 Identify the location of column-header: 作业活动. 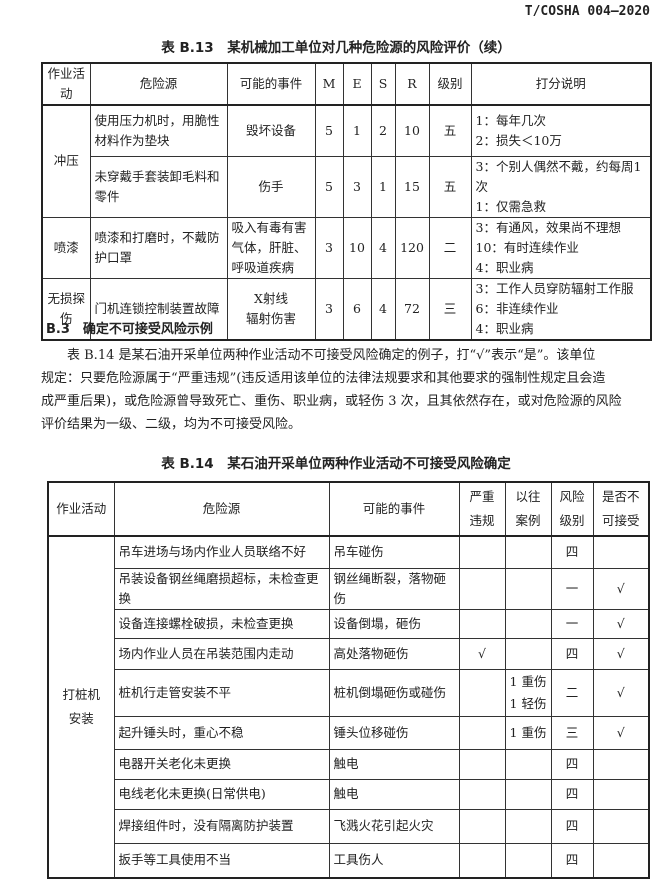
(66, 84).